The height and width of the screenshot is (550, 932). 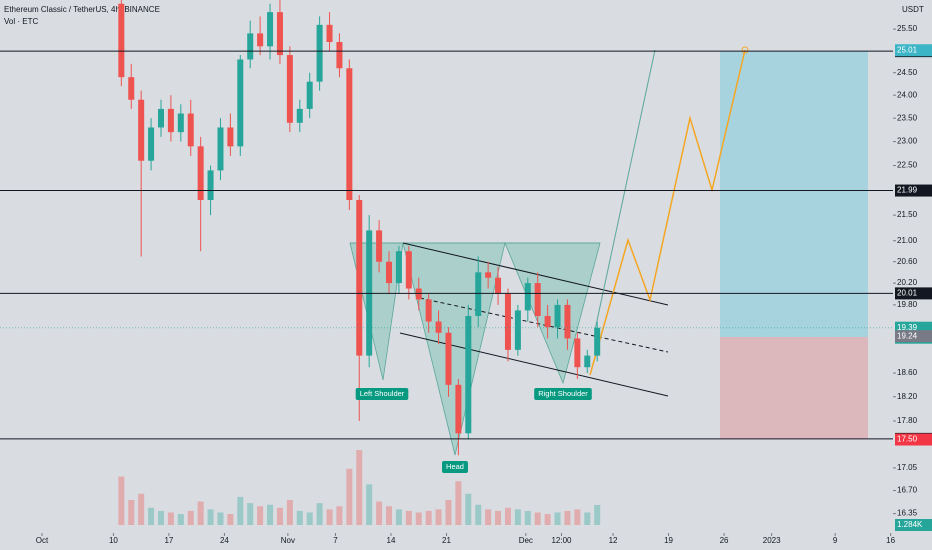 I want to click on x-tick-label: 12:00, so click(x=561, y=540).